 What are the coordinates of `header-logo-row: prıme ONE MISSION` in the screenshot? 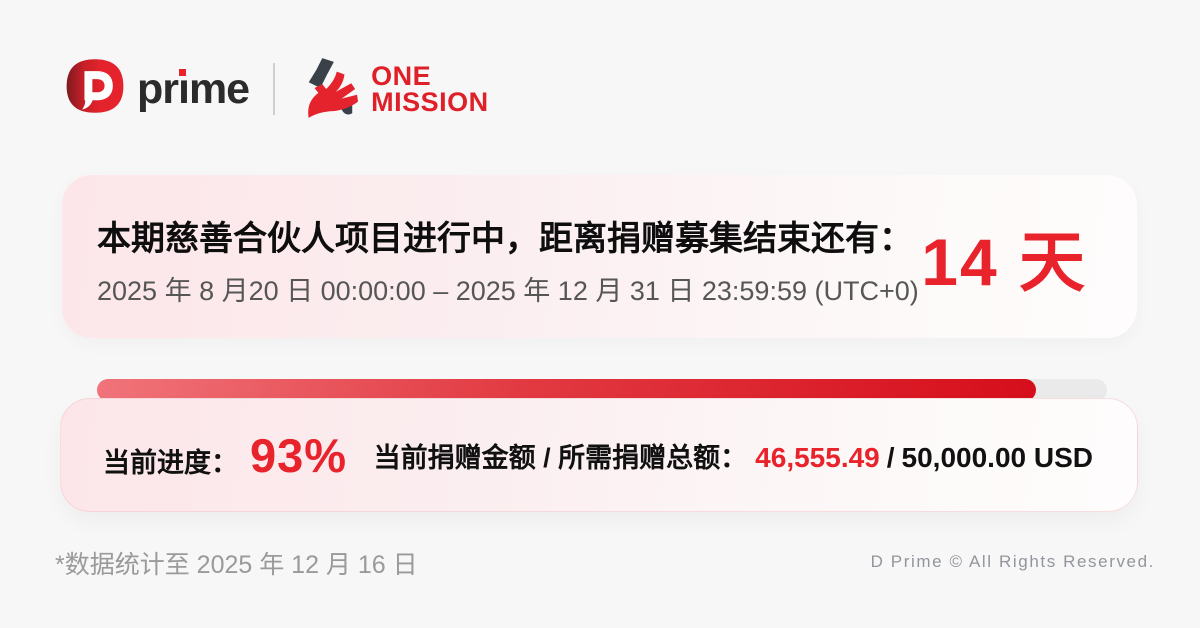 It's located at (275, 89).